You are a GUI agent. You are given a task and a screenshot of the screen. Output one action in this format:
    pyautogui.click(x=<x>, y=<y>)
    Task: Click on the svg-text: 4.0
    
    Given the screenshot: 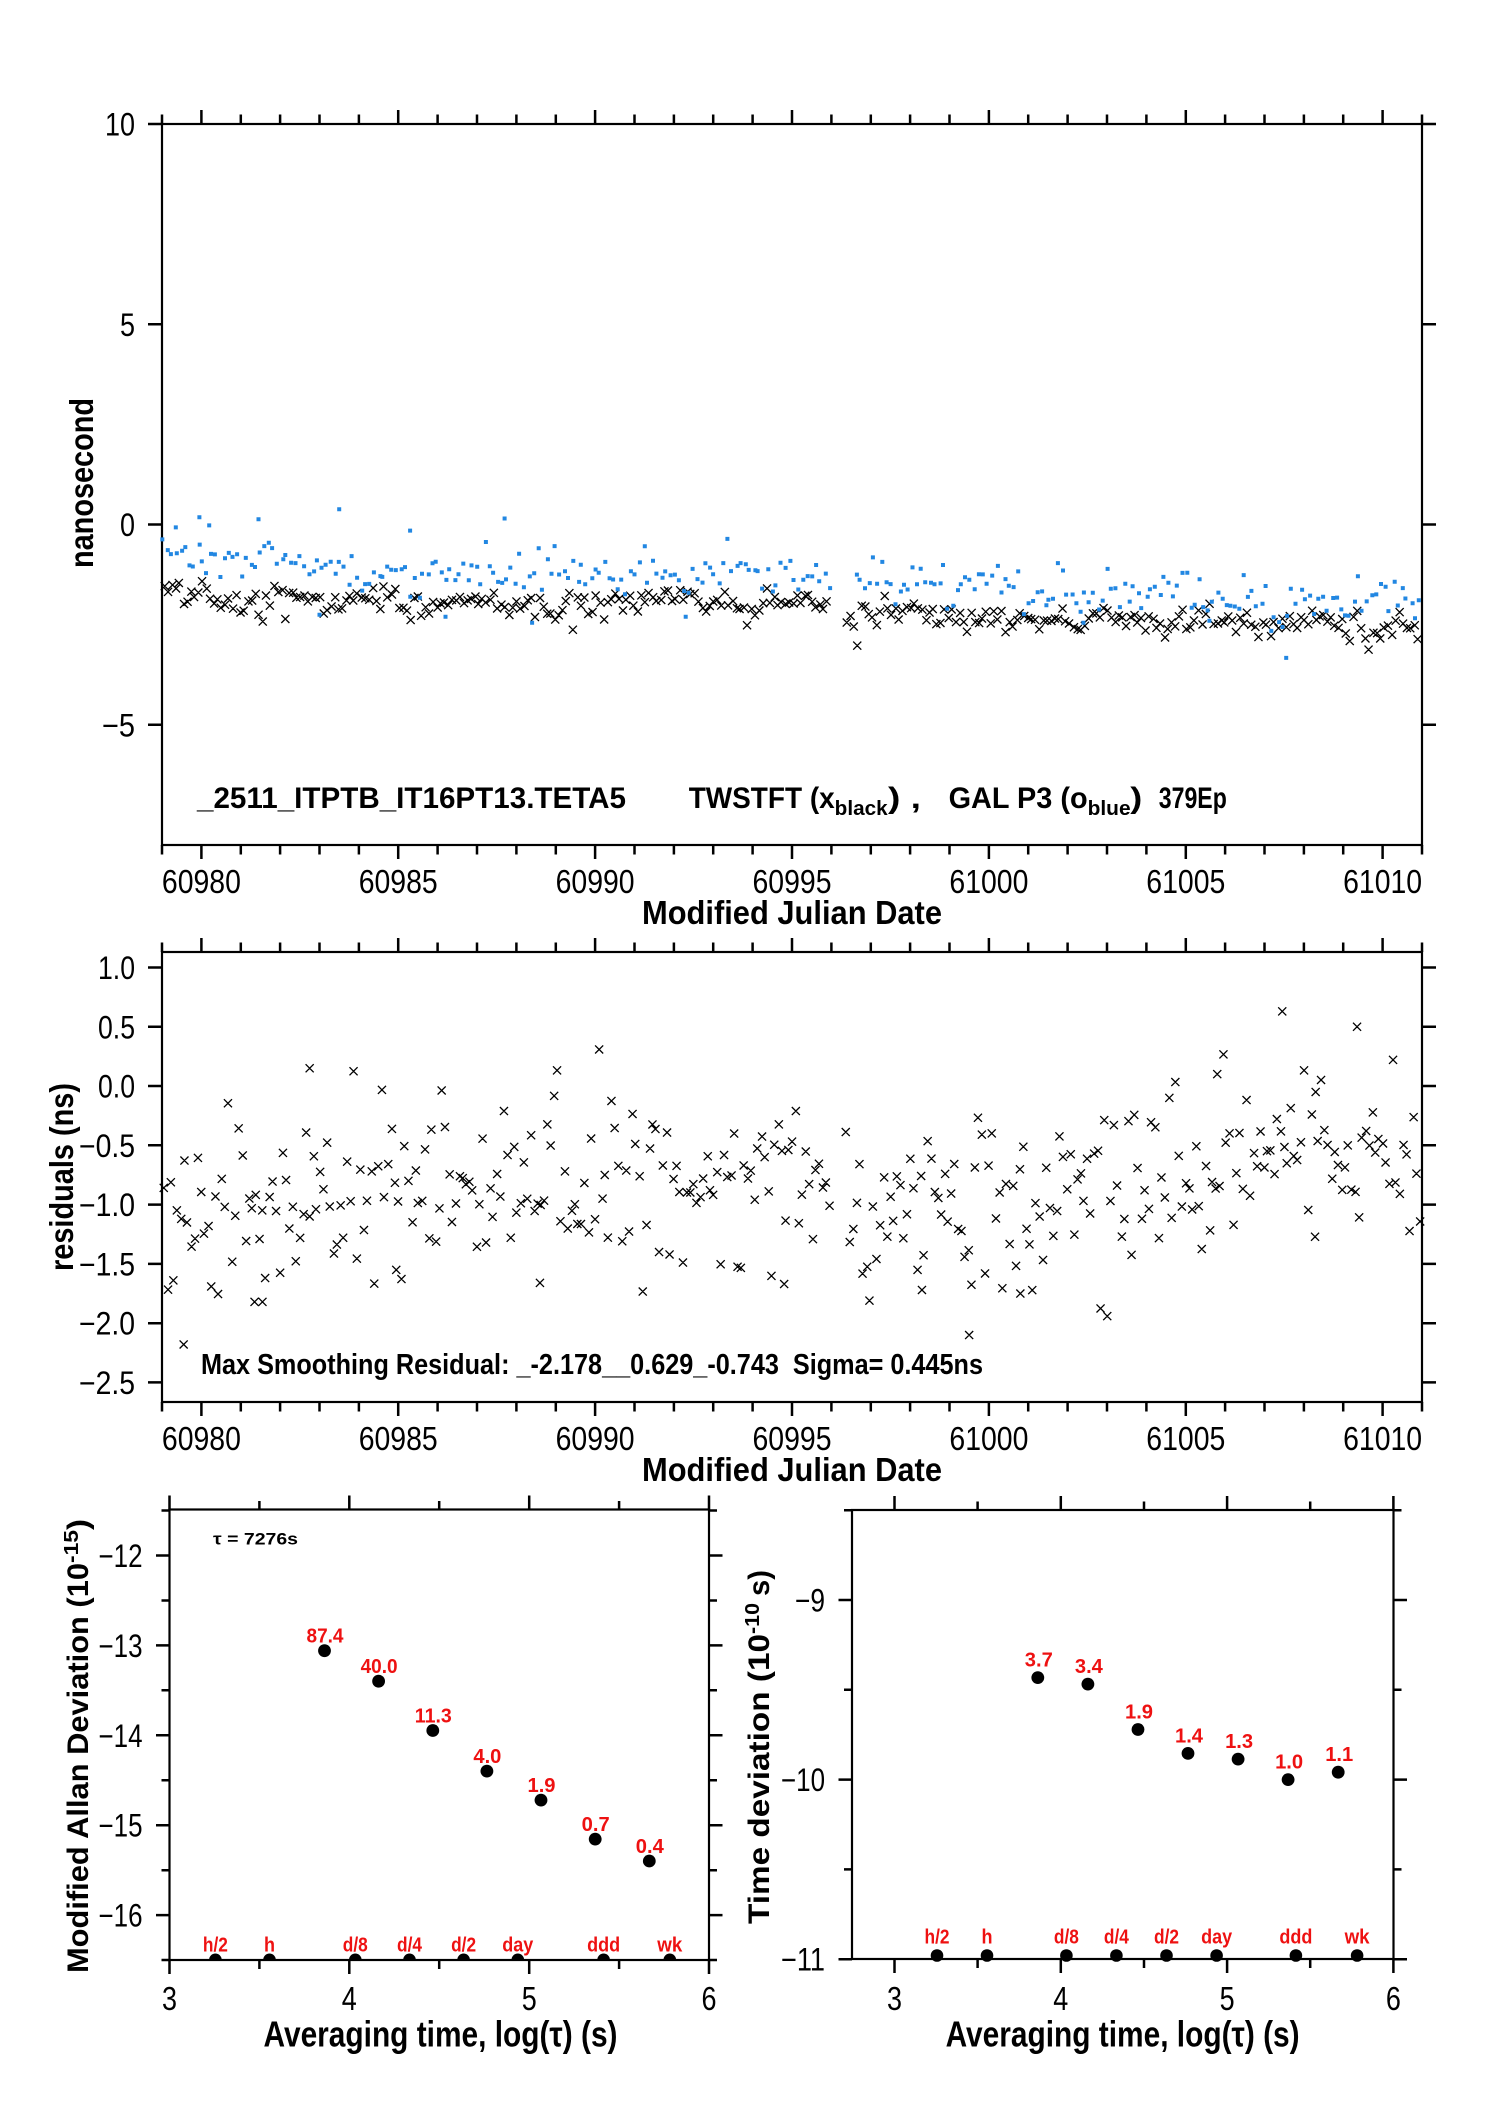 What is the action you would take?
    pyautogui.click(x=487, y=1757)
    